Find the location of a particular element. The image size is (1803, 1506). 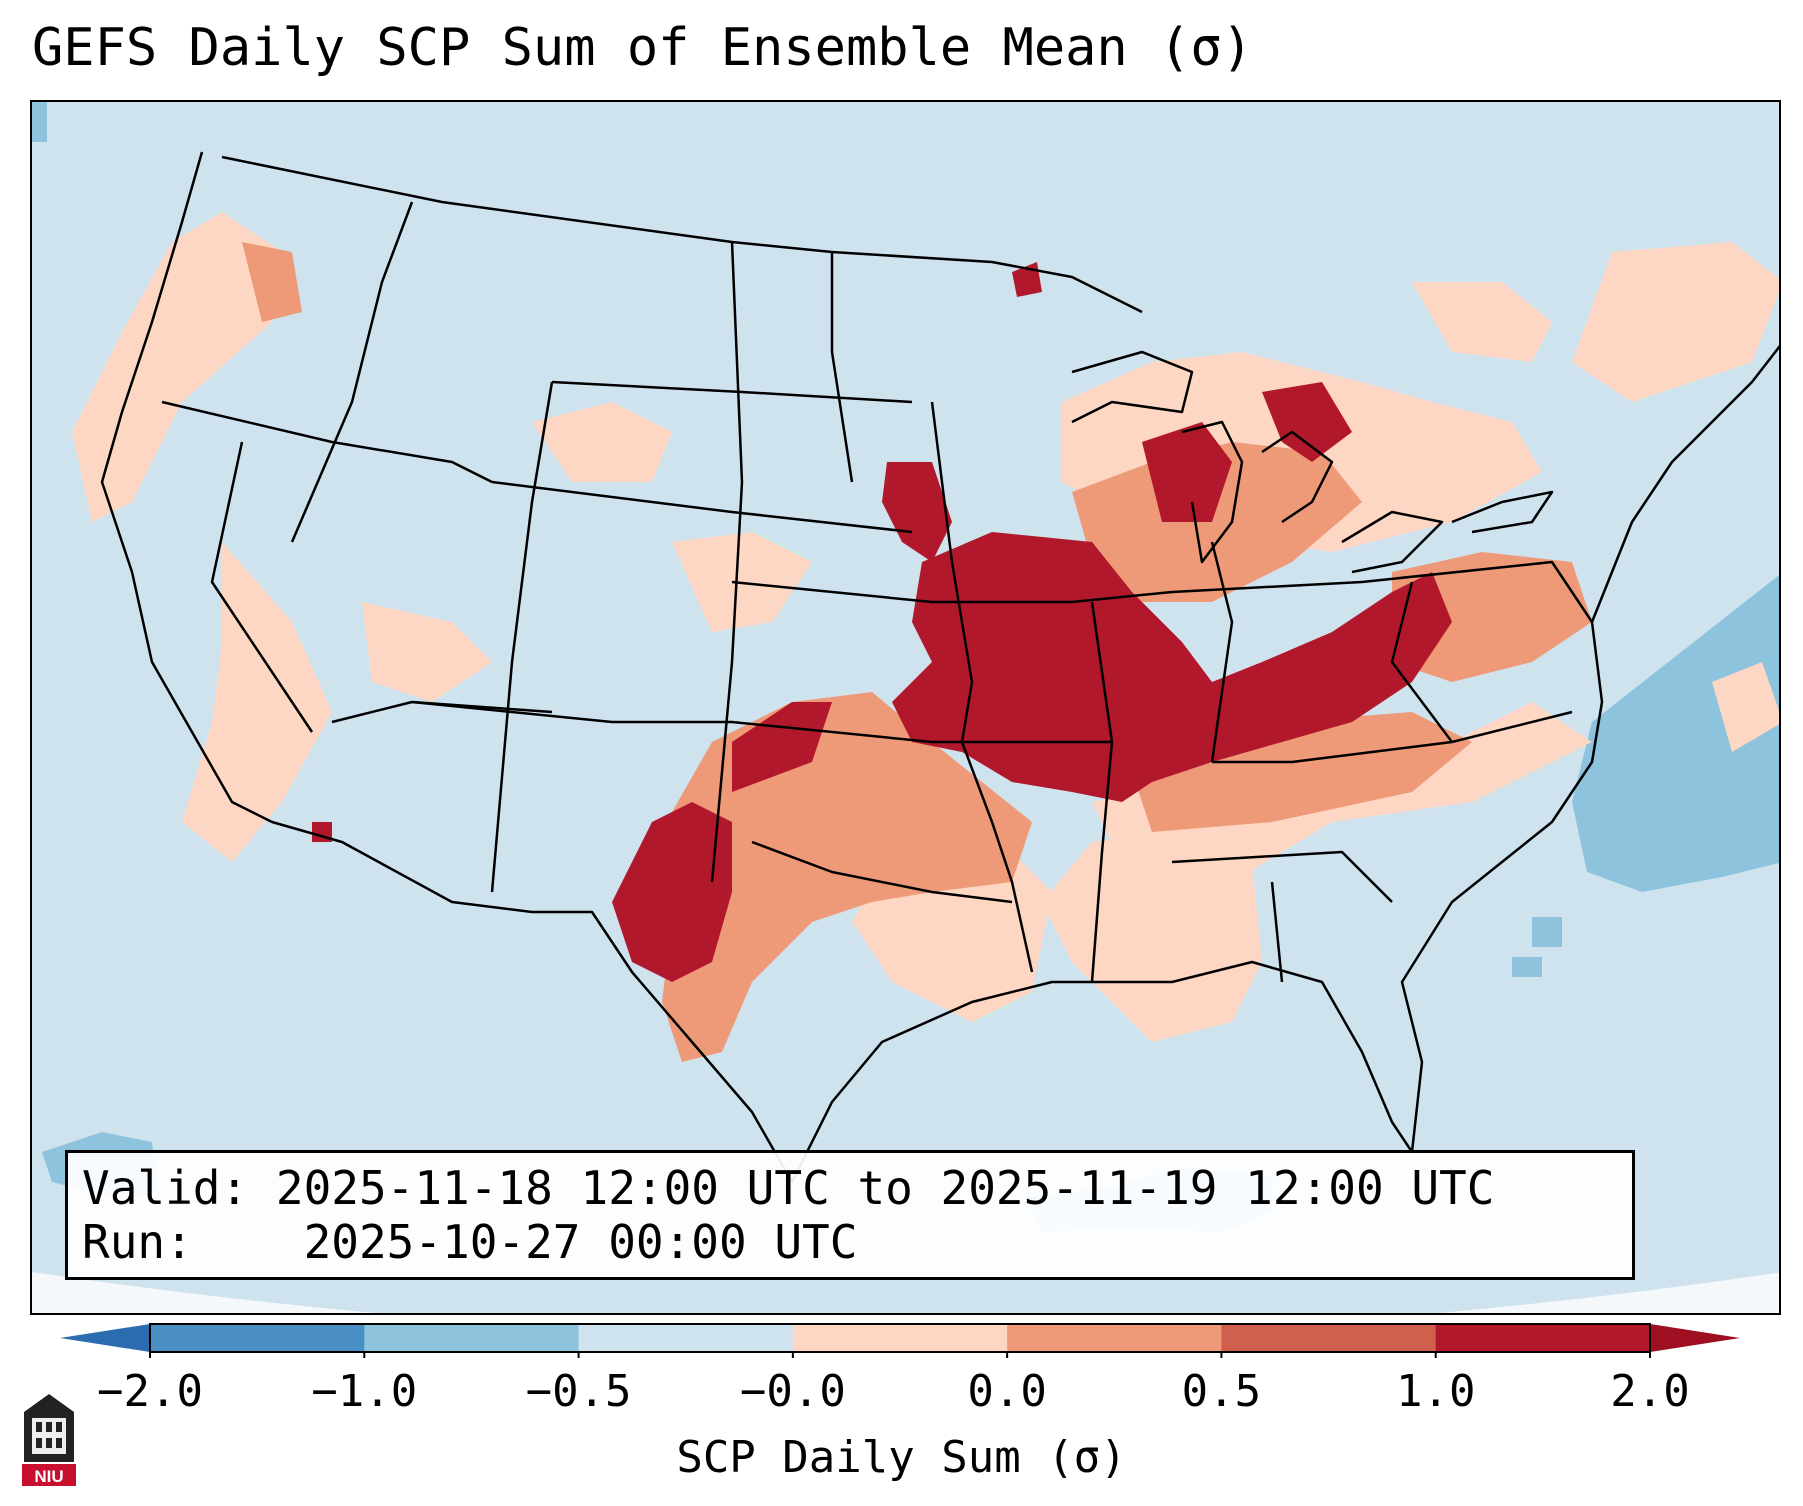

colorbar-extend-high is located at coordinates (1695, 1338).